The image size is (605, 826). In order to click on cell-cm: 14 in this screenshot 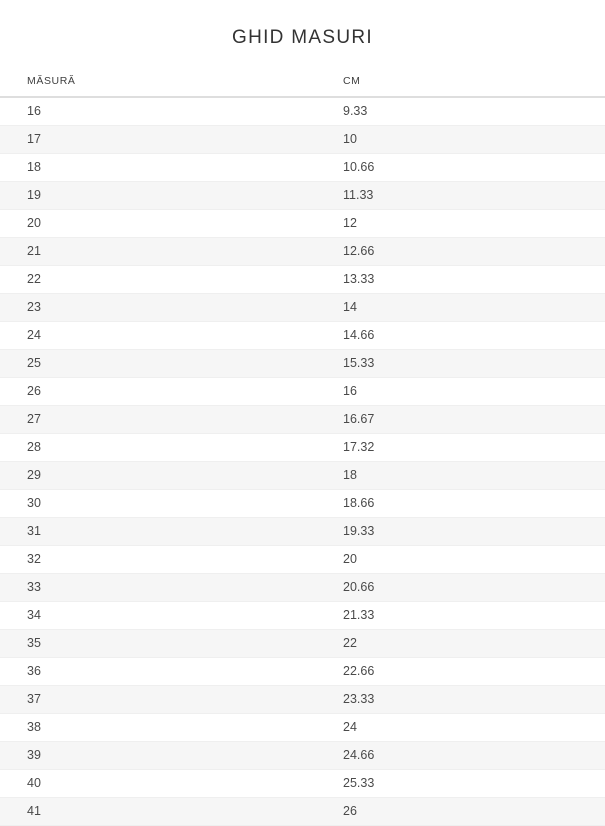, I will do `click(463, 307)`.